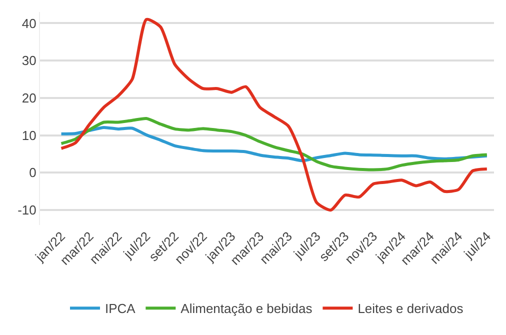 This screenshot has width=506, height=335. What do you see at coordinates (411, 308) in the screenshot?
I see `legend-label: Leites e derivados` at bounding box center [411, 308].